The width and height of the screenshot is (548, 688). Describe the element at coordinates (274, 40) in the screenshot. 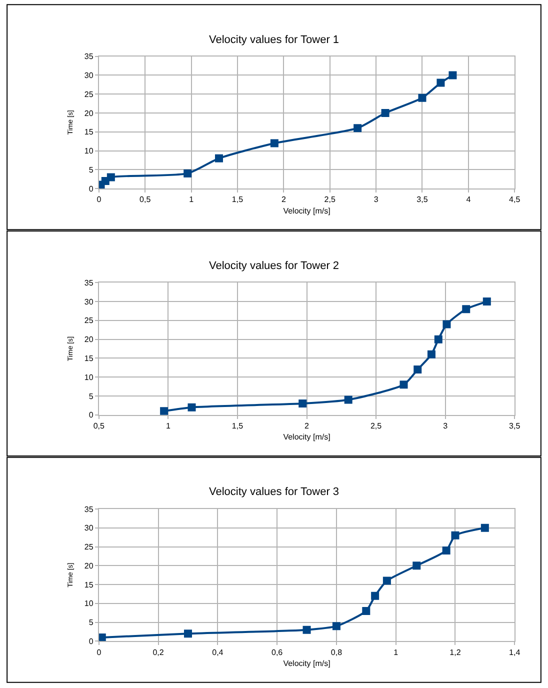

I see `chart-title: Velocity values for Tower 1` at that location.